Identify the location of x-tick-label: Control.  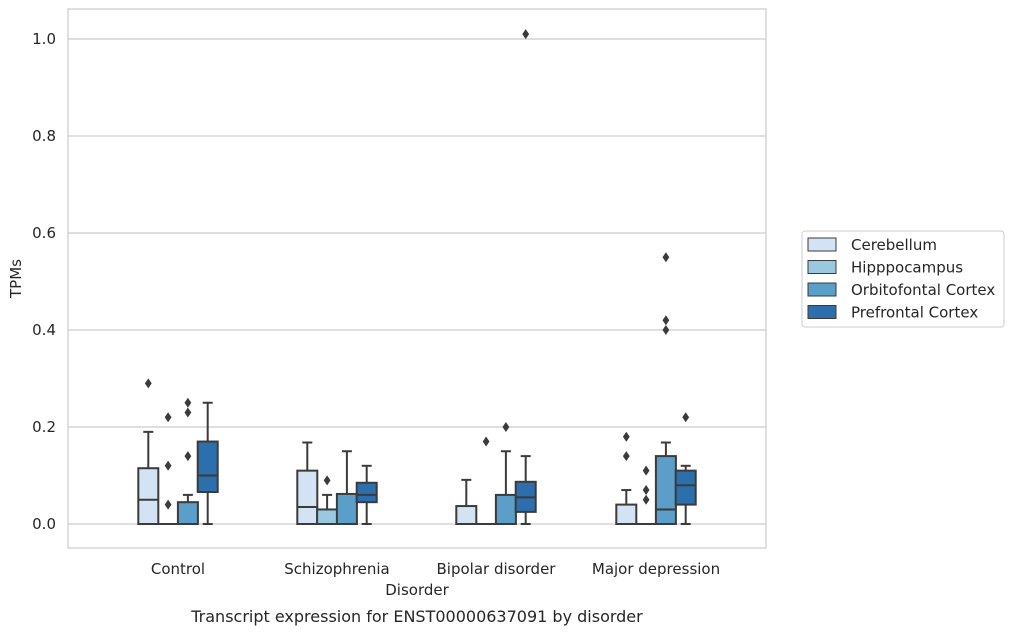
(178, 569).